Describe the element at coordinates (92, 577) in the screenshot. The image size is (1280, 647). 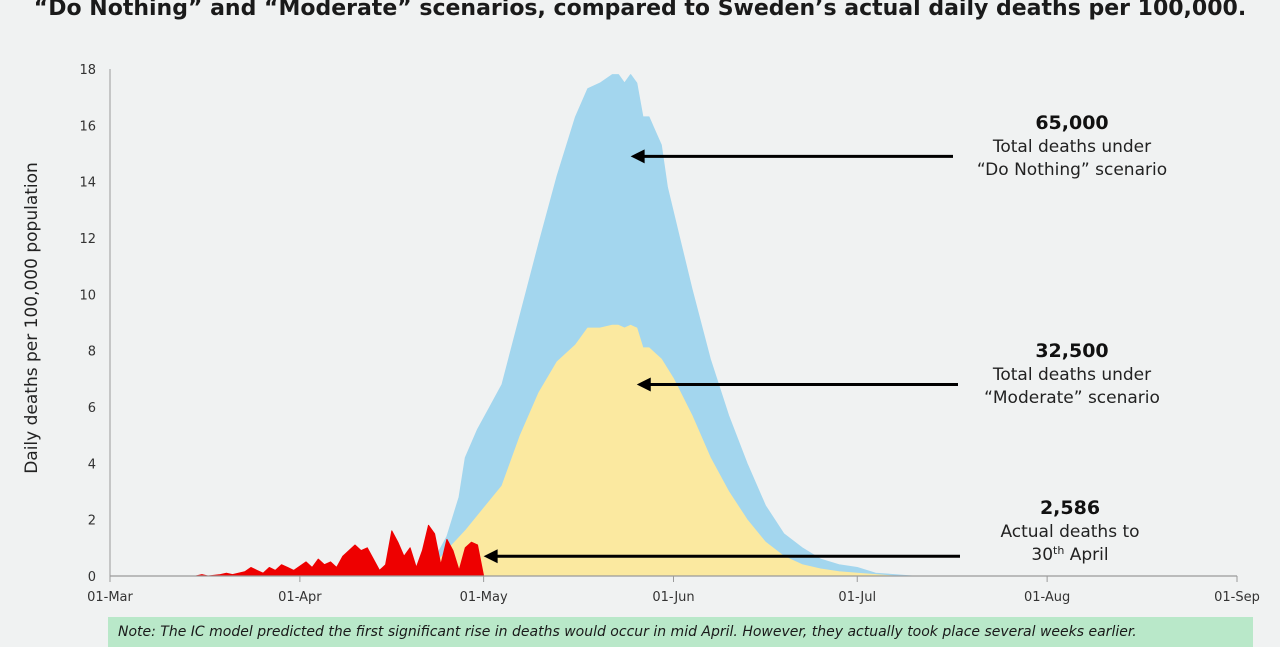
I see `y-tick-label: 0` at that location.